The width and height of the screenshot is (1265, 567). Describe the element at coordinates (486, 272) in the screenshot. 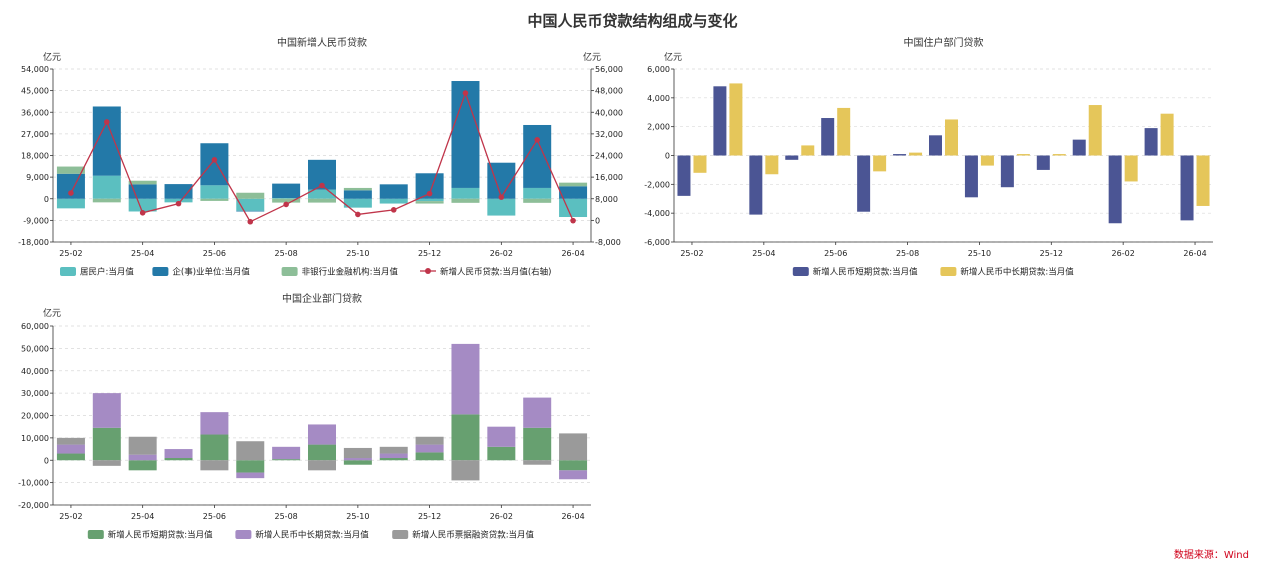

I see `legend-item: 新增人民币贷款:当月值(右轴)` at that location.